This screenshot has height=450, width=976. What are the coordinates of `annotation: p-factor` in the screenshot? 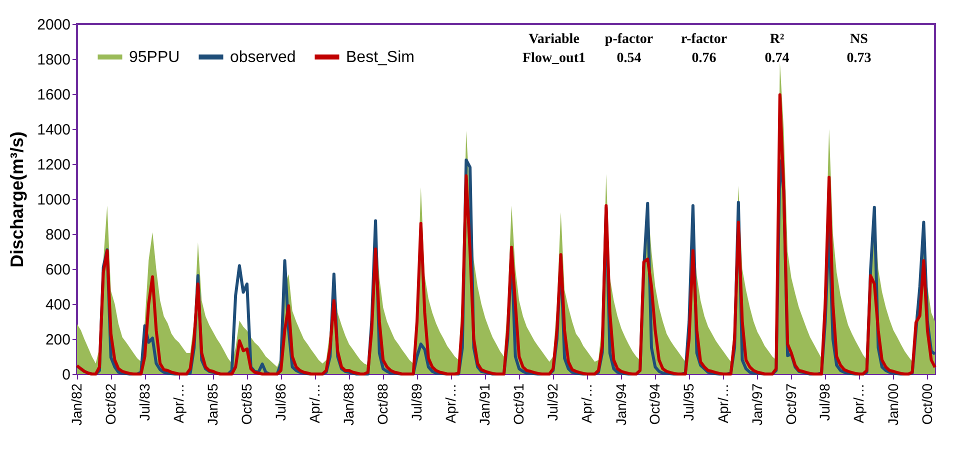 It's located at (629, 39).